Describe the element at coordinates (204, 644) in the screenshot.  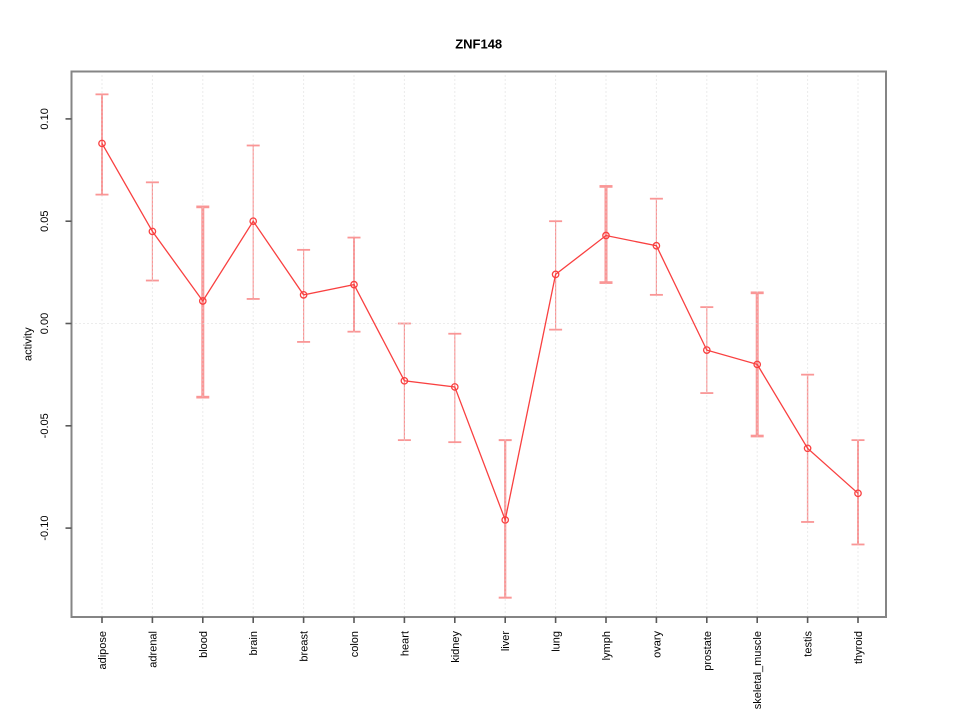
I see `x-tick-label: blood` at that location.